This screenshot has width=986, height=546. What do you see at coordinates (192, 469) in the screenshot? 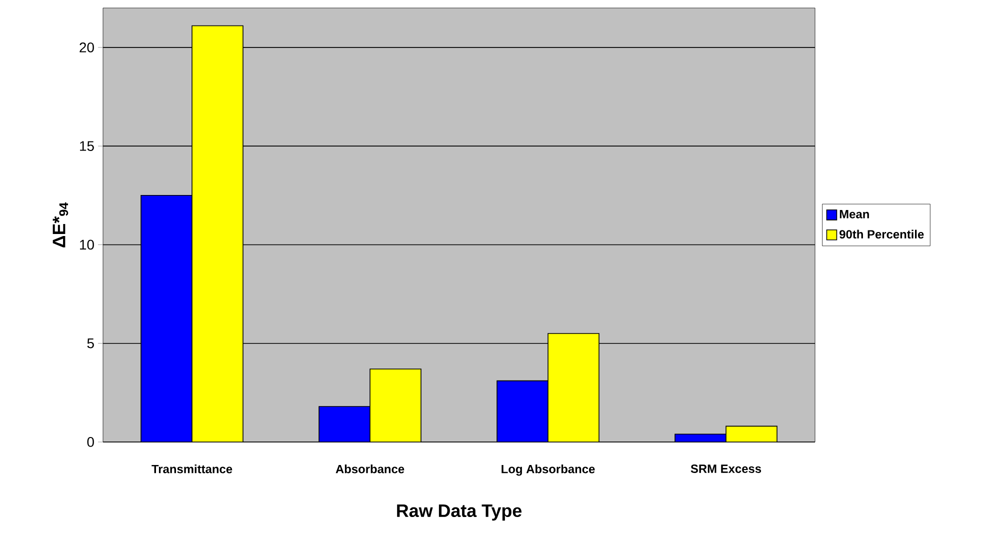
I see `x-tick-label: Transmittance` at bounding box center [192, 469].